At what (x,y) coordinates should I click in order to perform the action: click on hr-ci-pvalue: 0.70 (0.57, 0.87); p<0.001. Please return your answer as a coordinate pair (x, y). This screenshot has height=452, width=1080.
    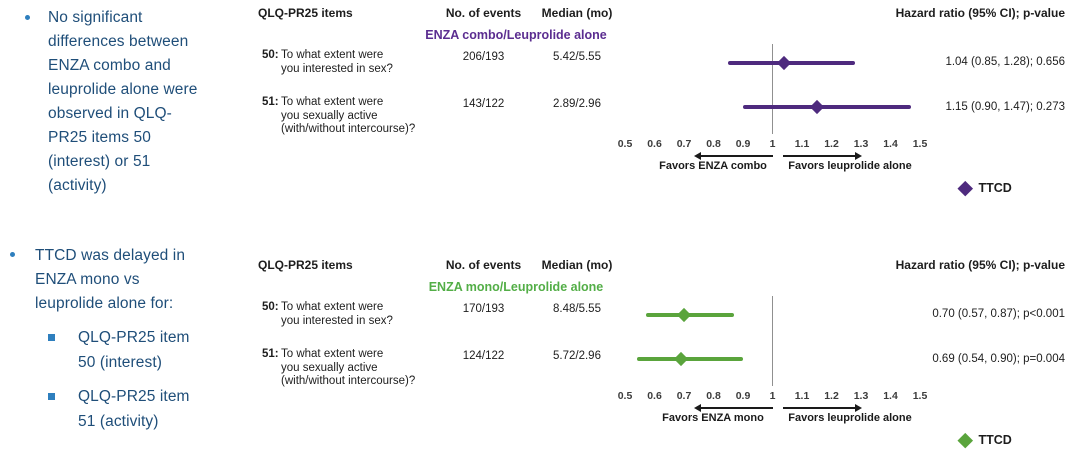
    Looking at the image, I should click on (998, 314).